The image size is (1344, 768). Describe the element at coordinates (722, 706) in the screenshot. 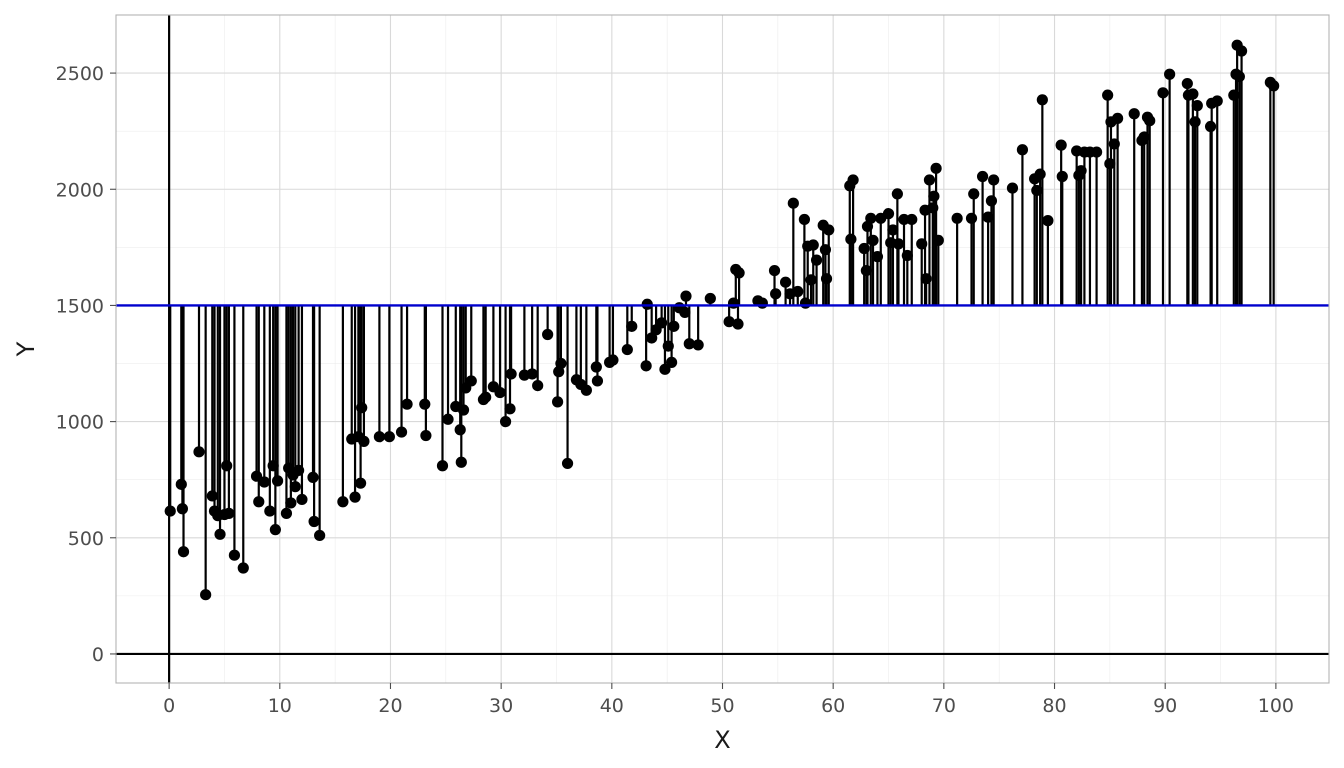

I see `x-tick-label: 50` at that location.